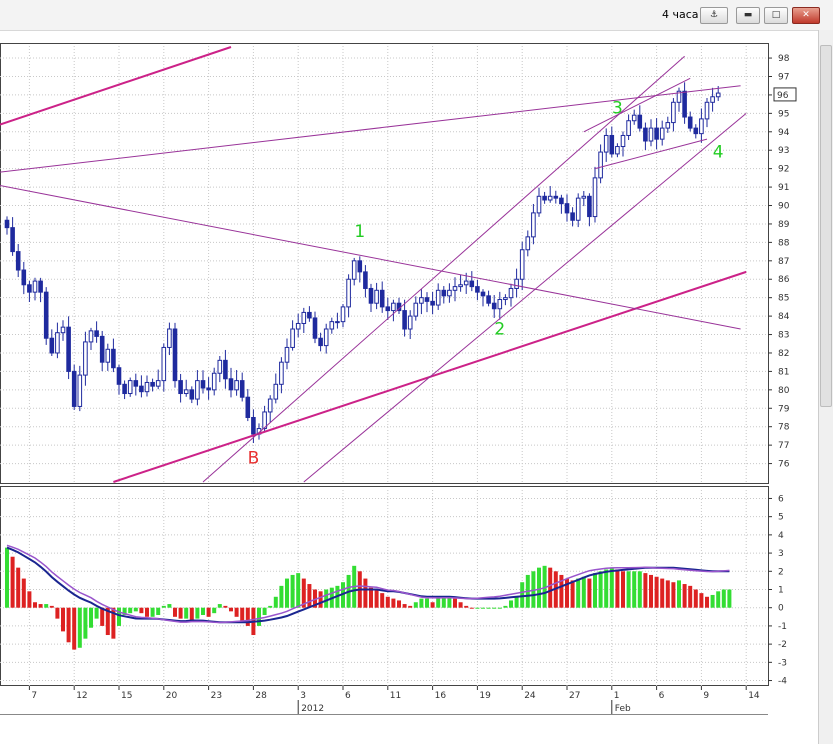 Image resolution: width=833 pixels, height=744 pixels. Describe the element at coordinates (783, 77) in the screenshot. I see `price-axis-label: 97` at that location.